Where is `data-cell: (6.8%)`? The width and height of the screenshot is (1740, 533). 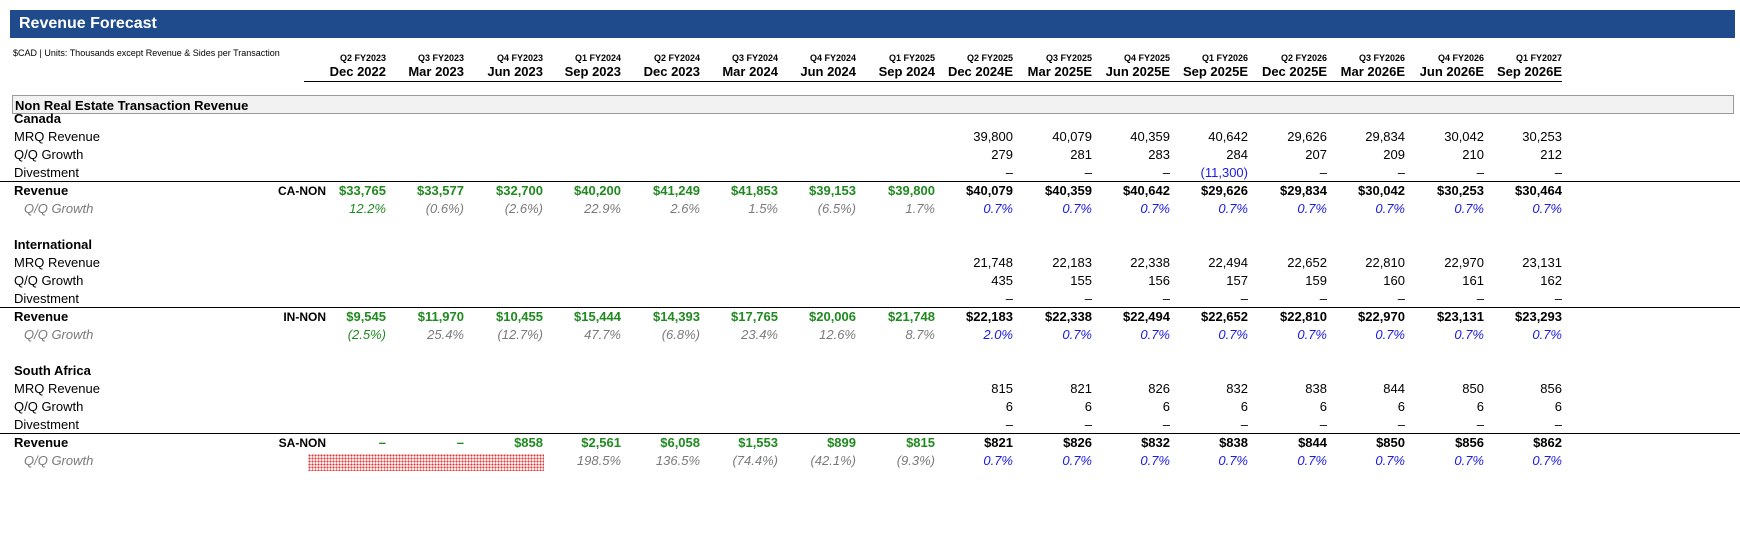
data-cell: (6.8%) is located at coordinates (680, 334).